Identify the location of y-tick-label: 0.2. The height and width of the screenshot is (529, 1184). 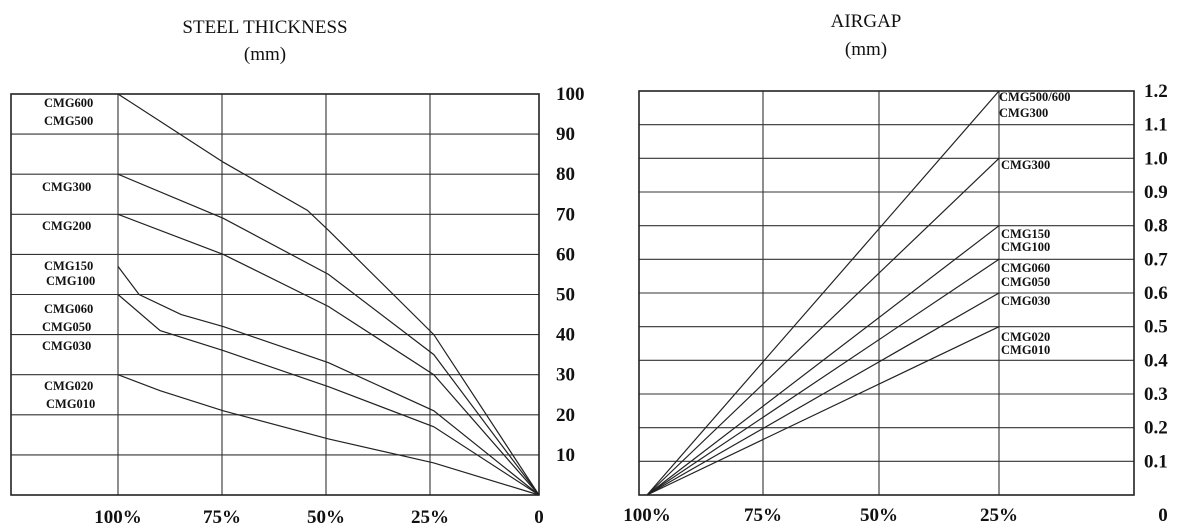
(1156, 428).